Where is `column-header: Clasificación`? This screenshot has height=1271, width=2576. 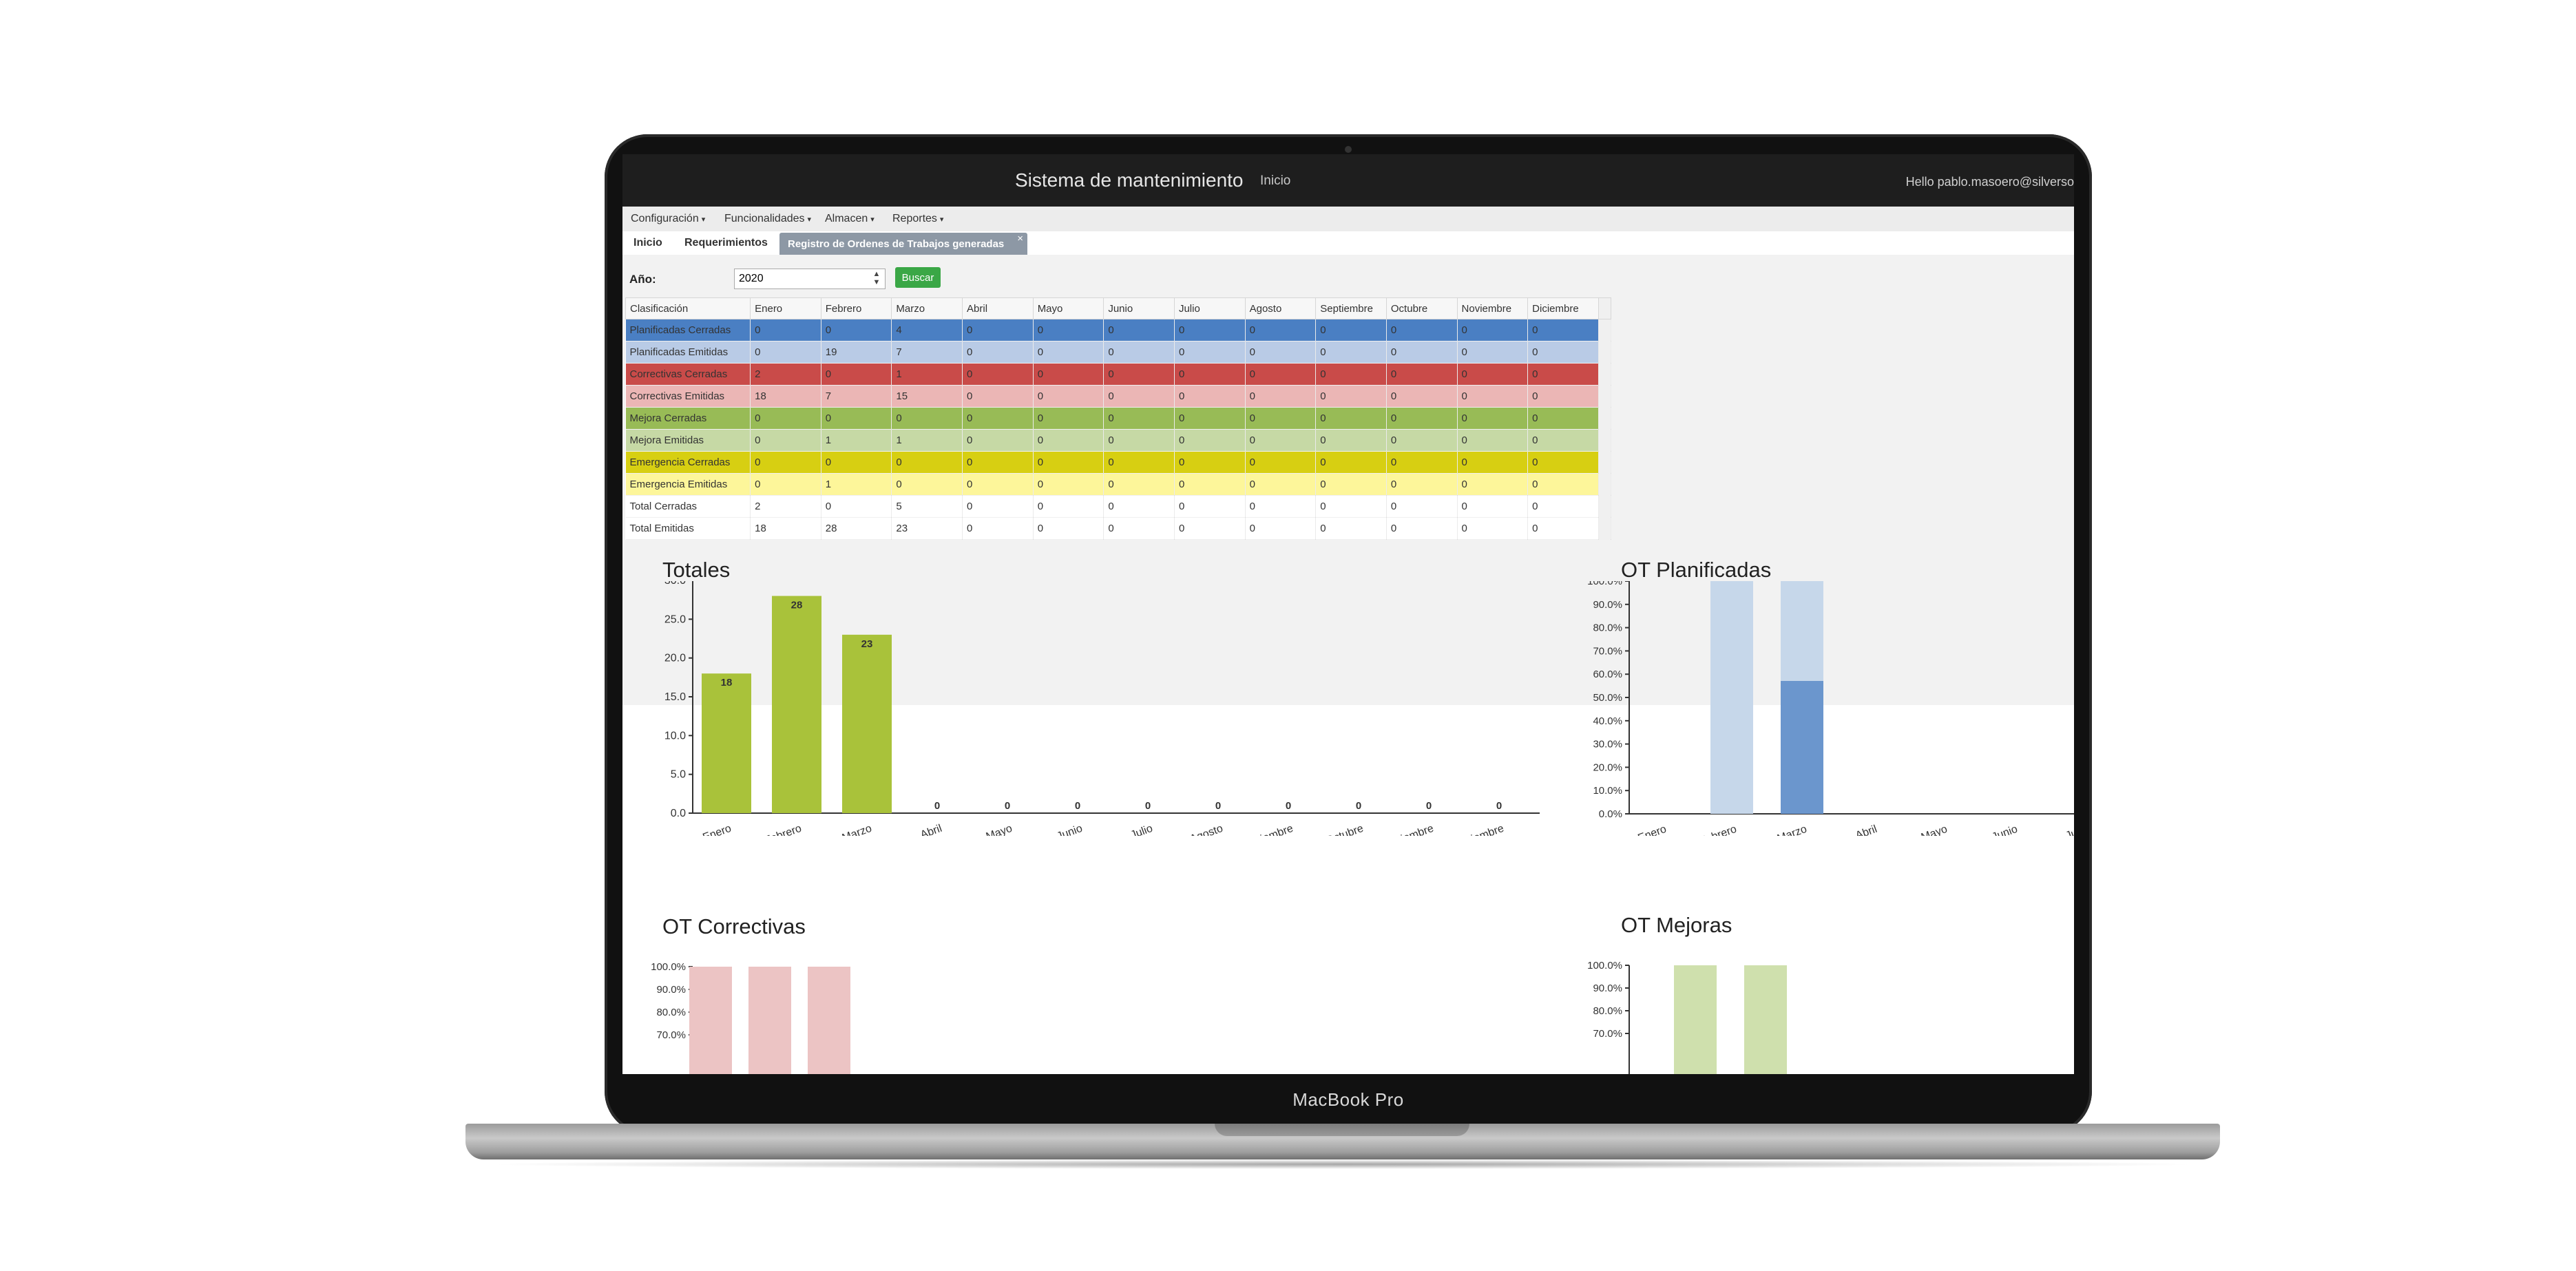 column-header: Clasificación is located at coordinates (688, 308).